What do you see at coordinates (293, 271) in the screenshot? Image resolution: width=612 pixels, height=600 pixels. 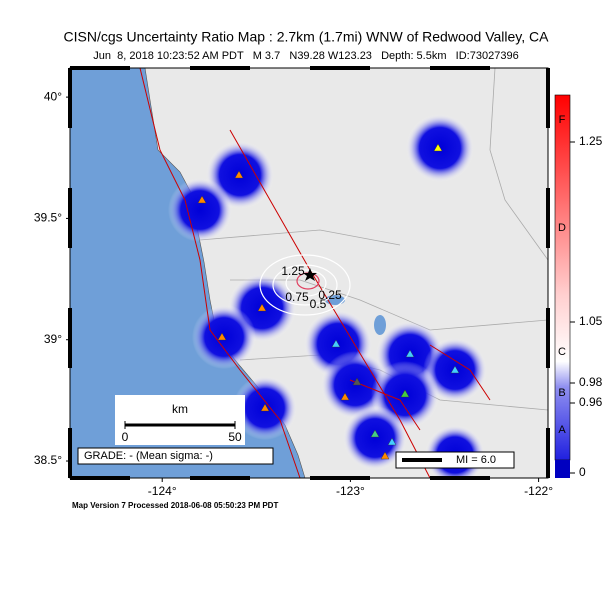 I see `contour-label: 1.25` at bounding box center [293, 271].